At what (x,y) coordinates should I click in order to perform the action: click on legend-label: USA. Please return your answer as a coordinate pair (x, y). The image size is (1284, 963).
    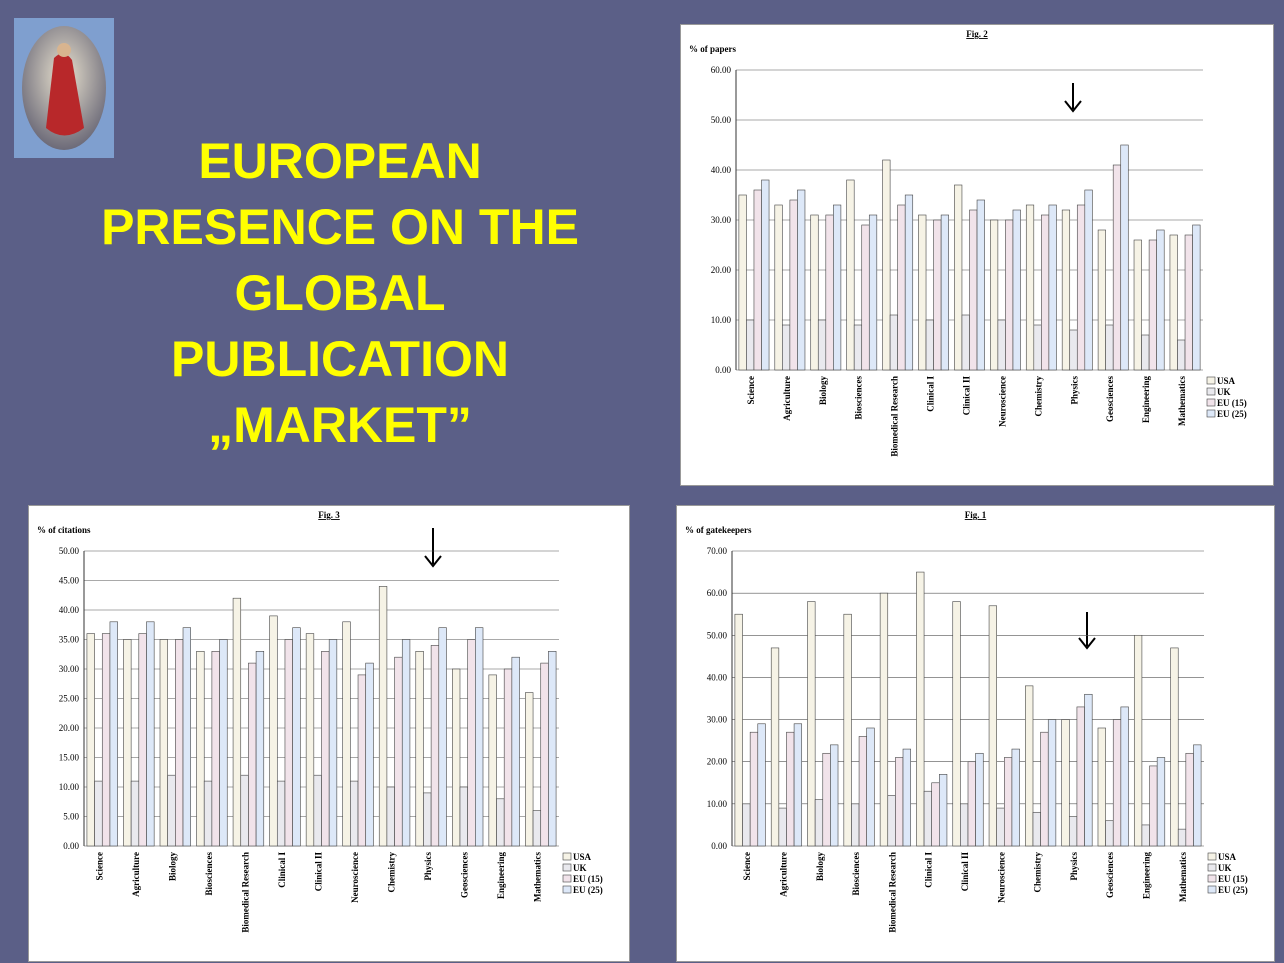
    Looking at the image, I should click on (1227, 857).